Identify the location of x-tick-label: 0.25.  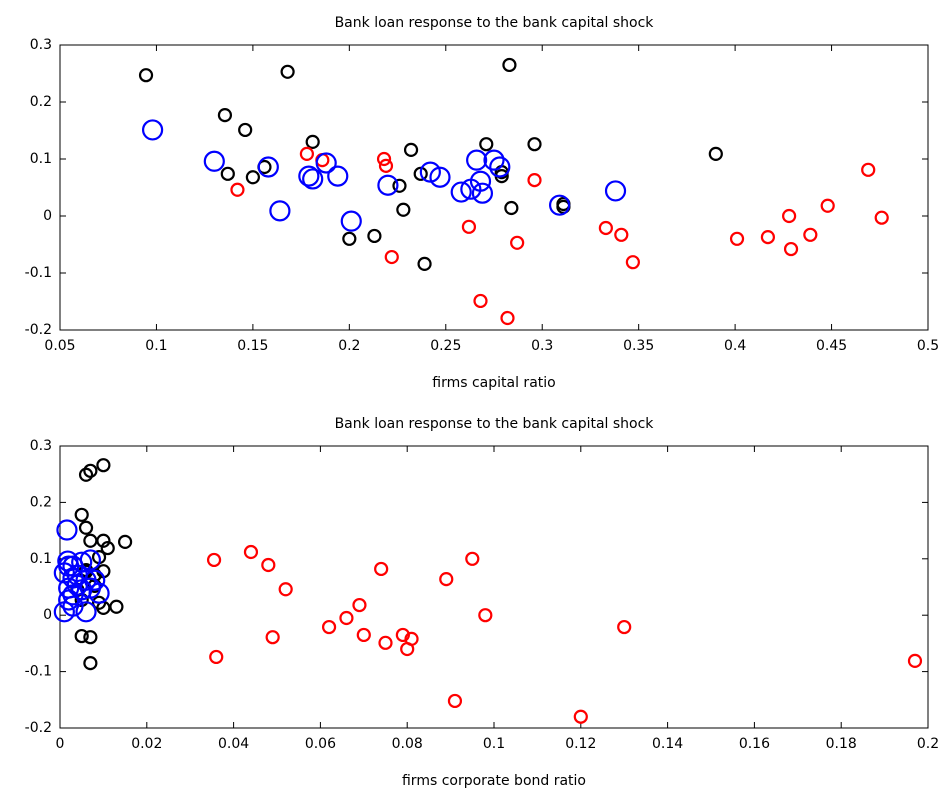
(445, 346).